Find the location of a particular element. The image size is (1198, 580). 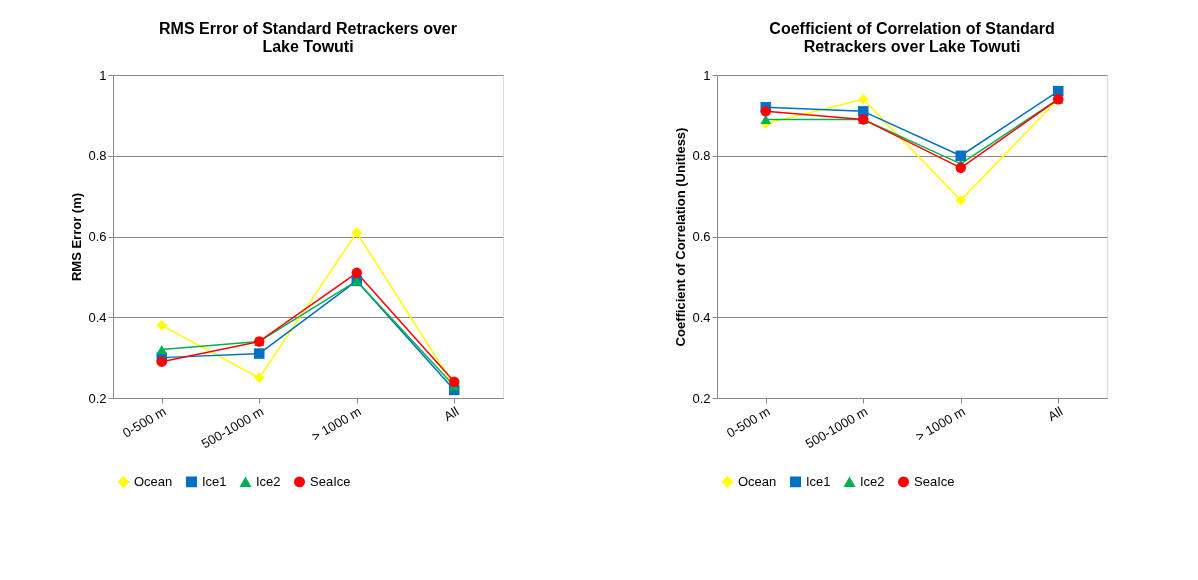

y-axis-title: RMS Error (m) is located at coordinates (77, 237).